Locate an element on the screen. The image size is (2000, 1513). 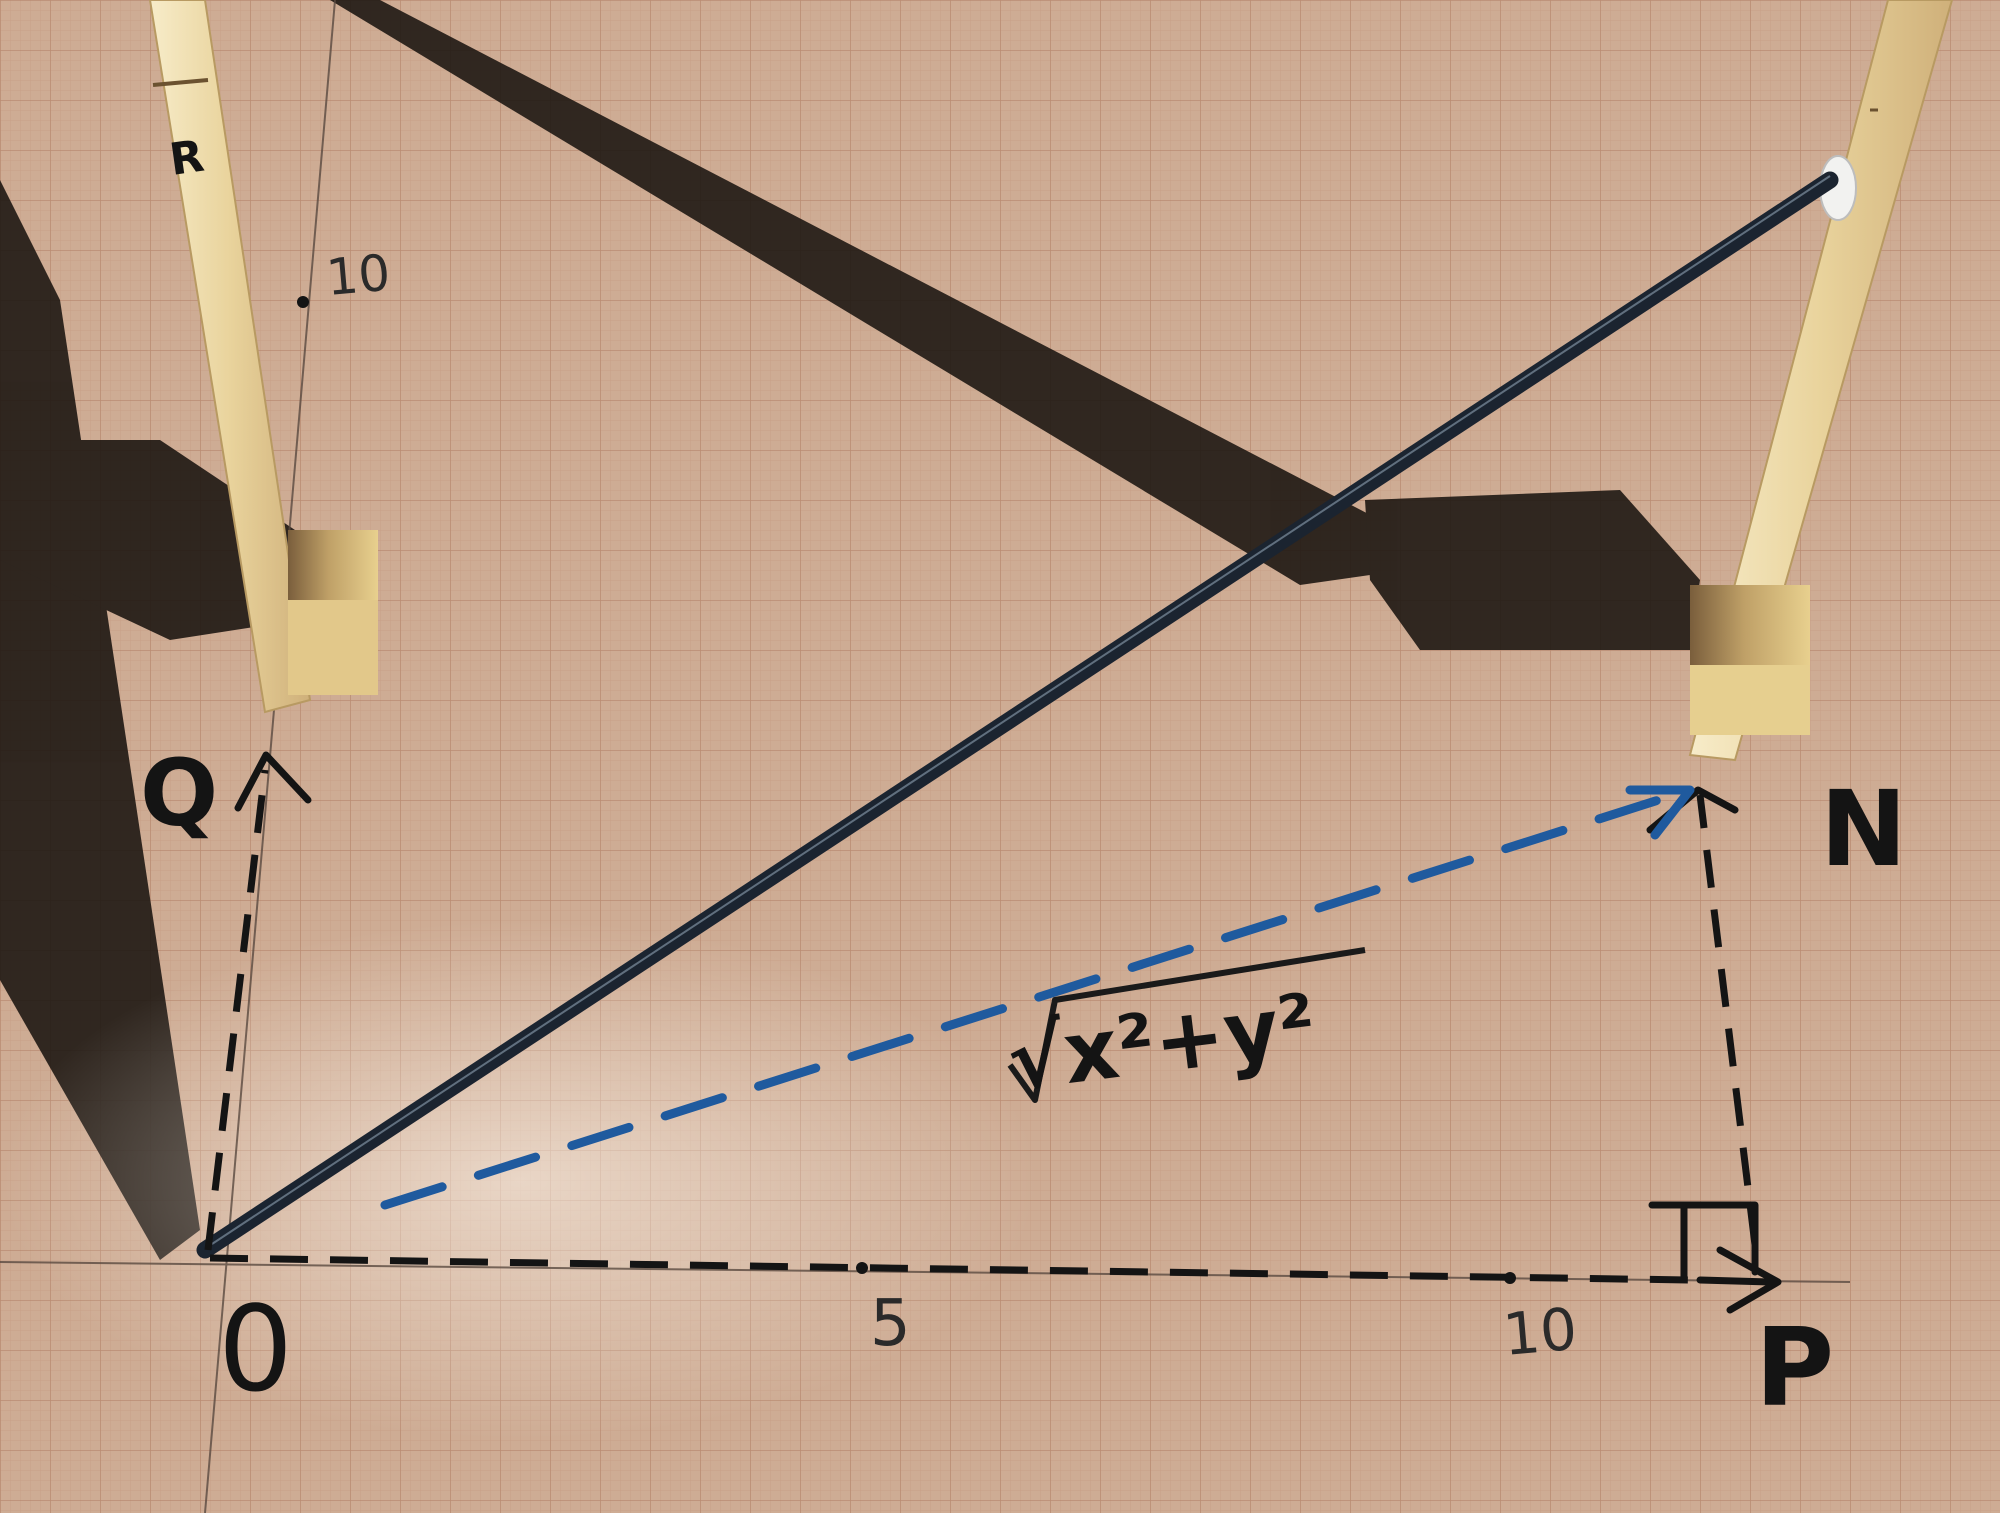
left-block is located at coordinates (333, 612).